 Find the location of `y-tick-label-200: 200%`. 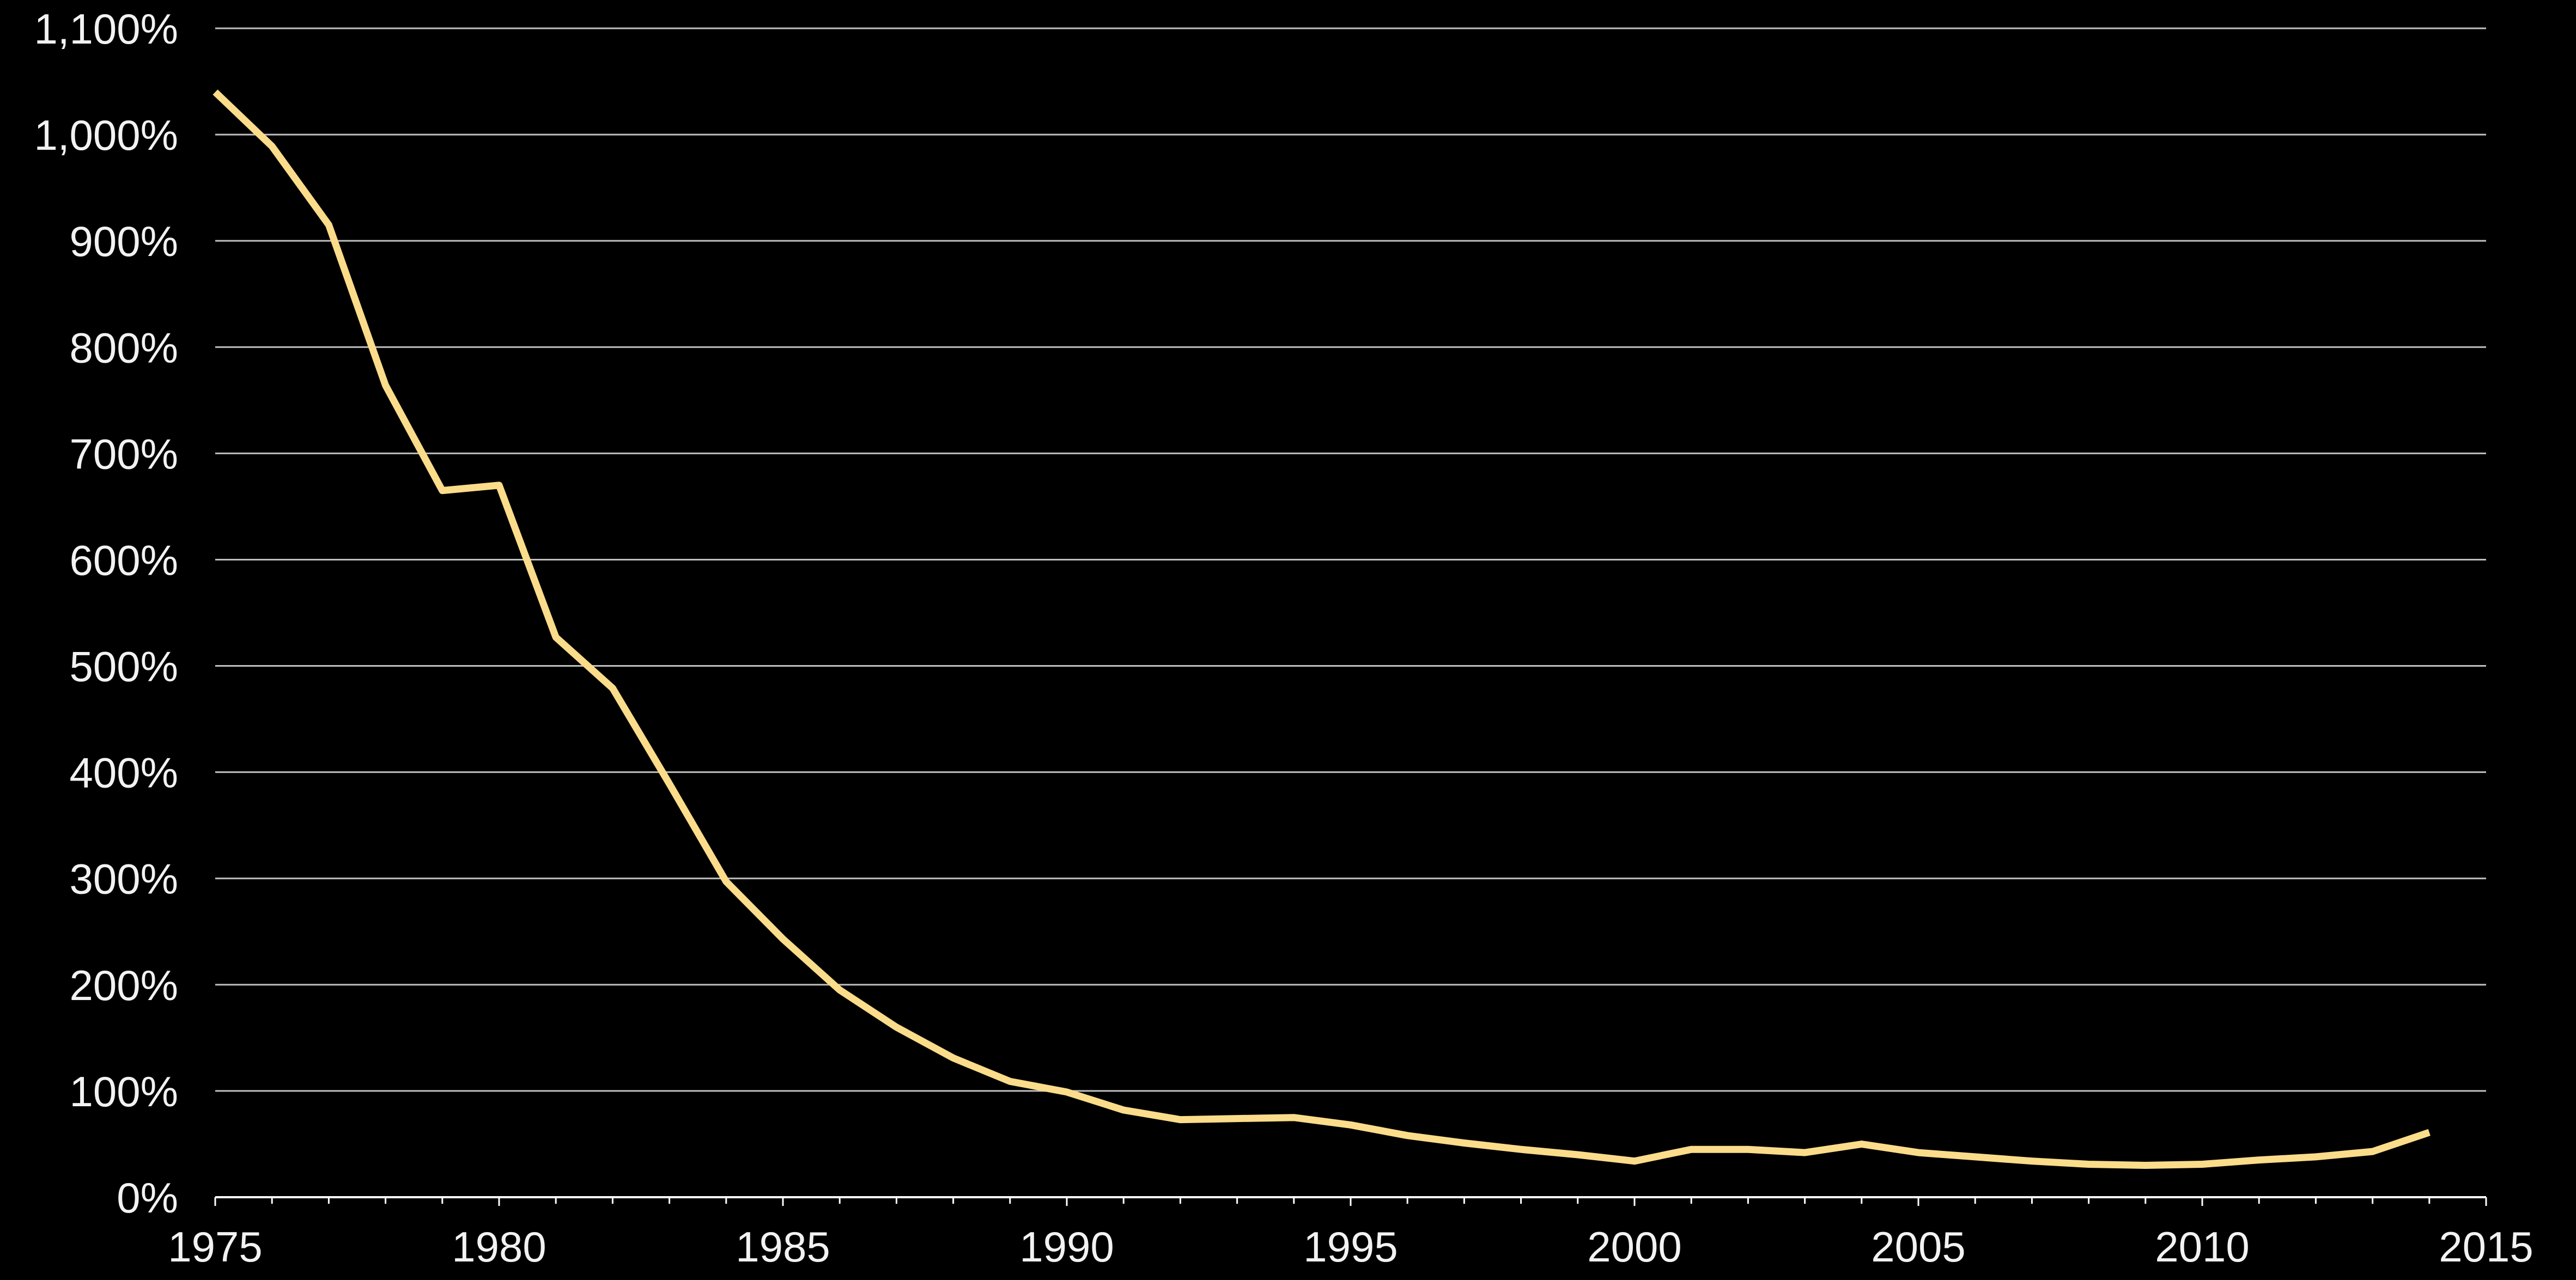

y-tick-label-200: 200% is located at coordinates (125, 985).